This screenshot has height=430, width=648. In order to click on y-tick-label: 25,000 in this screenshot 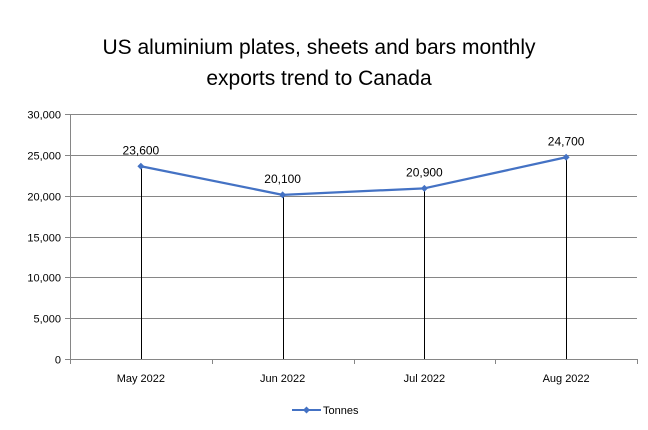, I will do `click(44, 157)`.